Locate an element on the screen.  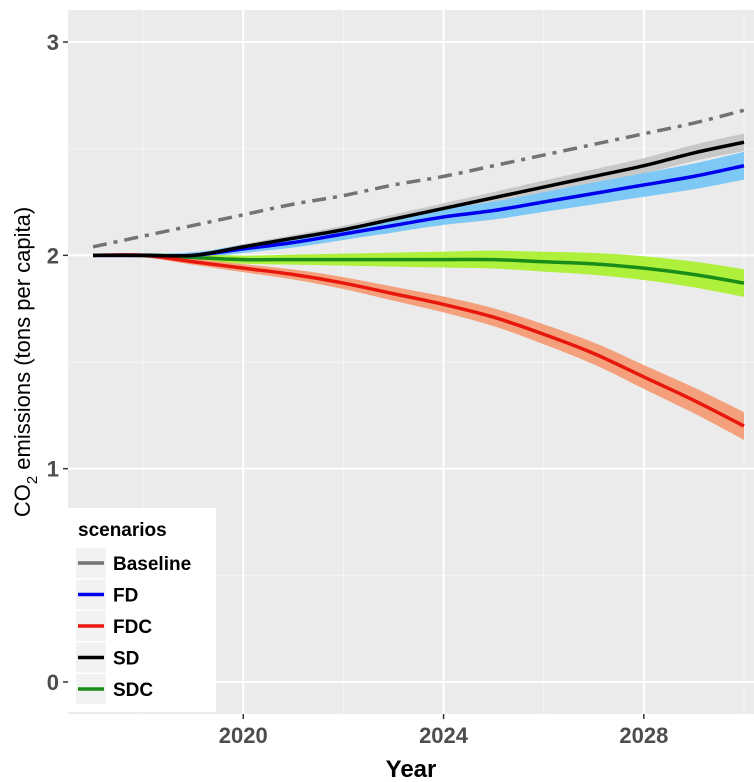
y-tick-label: 2 is located at coordinates (53, 255).